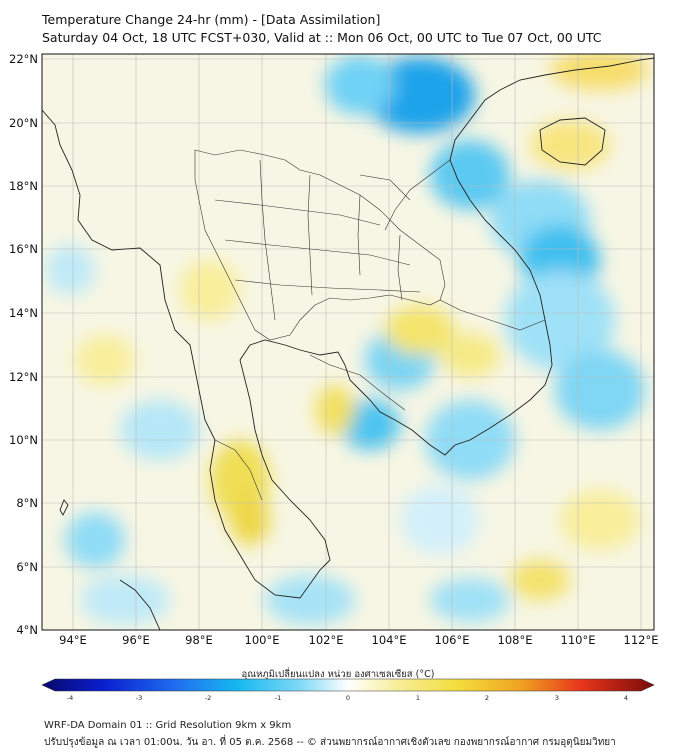 The width and height of the screenshot is (676, 756). Describe the element at coordinates (23, 249) in the screenshot. I see `lat-label: 16°N` at that location.